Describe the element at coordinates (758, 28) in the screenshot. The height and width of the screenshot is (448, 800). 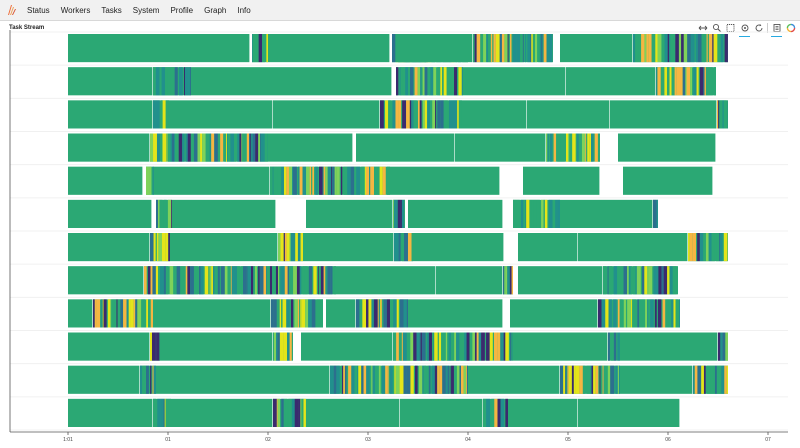
I see `refresh-icon` at that location.